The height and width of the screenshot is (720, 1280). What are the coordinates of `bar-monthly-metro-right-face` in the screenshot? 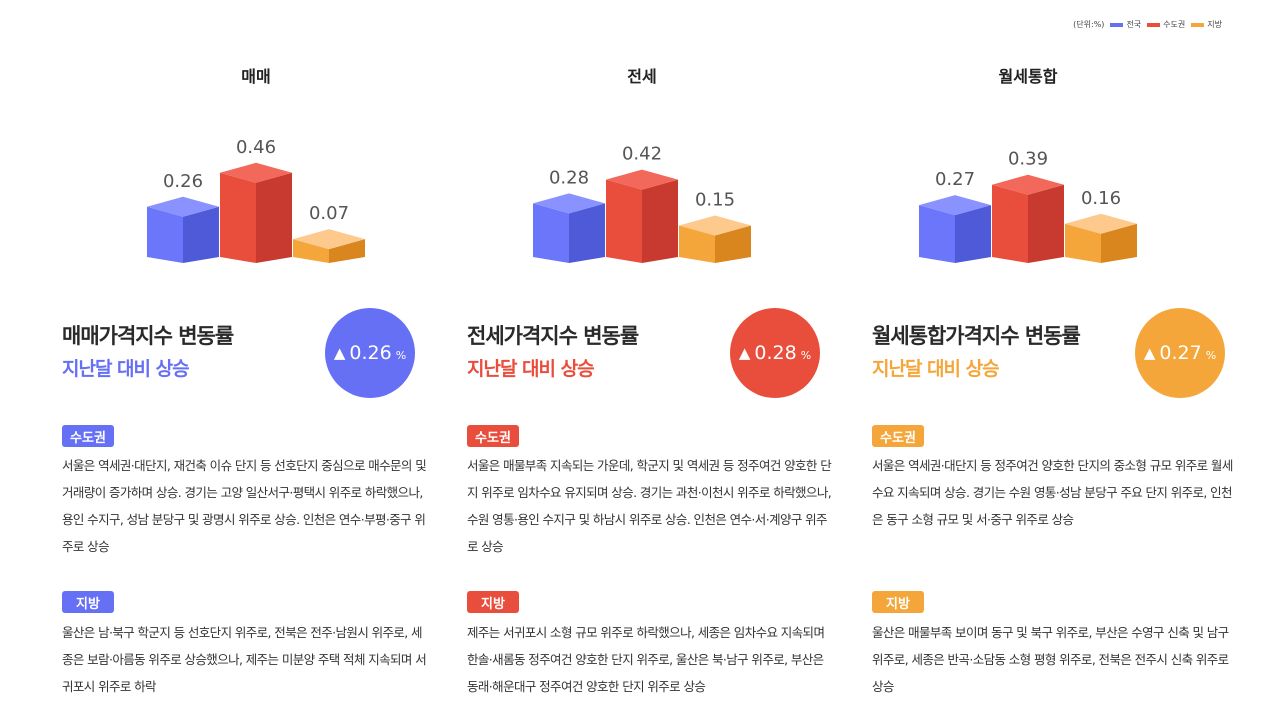 It's located at (1046, 223).